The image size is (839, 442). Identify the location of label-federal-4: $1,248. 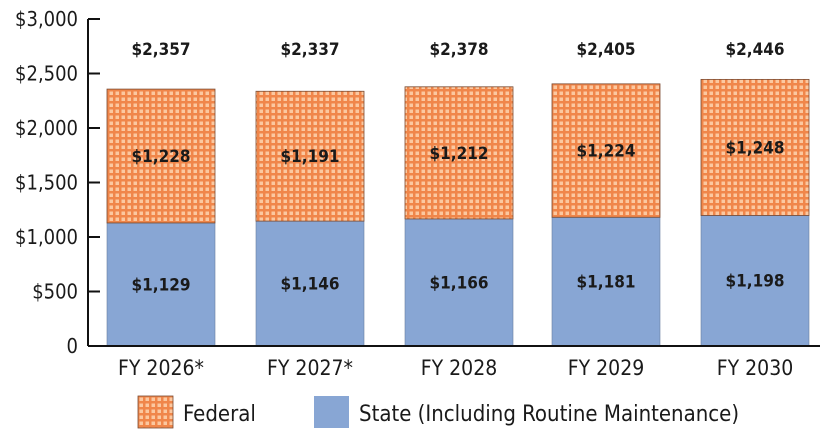
(754, 148).